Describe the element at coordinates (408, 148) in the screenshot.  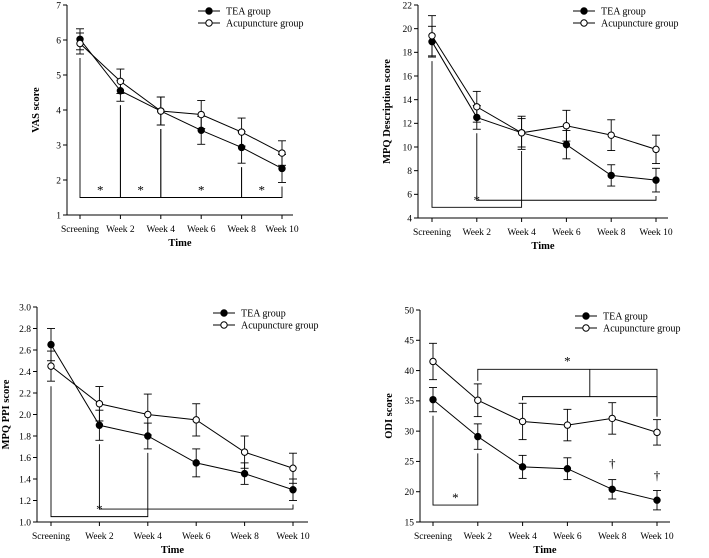
I see `y-tick-label: 10` at that location.